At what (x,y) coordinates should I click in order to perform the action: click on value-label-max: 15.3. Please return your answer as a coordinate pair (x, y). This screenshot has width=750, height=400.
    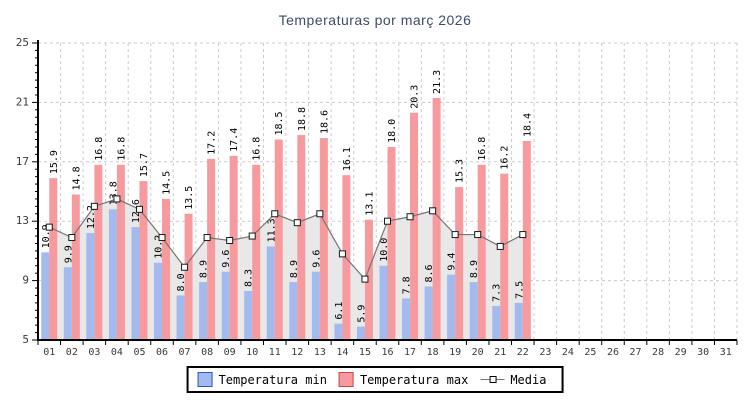
    Looking at the image, I should click on (460, 171).